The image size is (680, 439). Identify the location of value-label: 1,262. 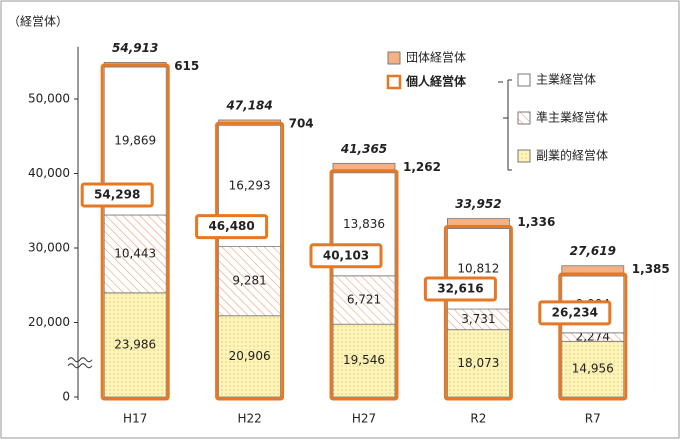
(422, 167).